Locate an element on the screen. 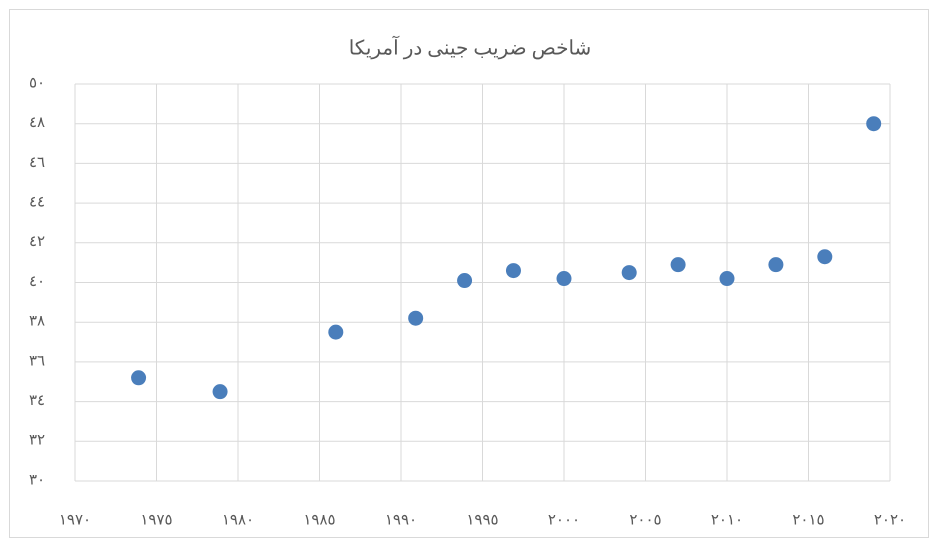 This screenshot has width=939, height=550. y-tick-label: ٤٤ is located at coordinates (37, 203).